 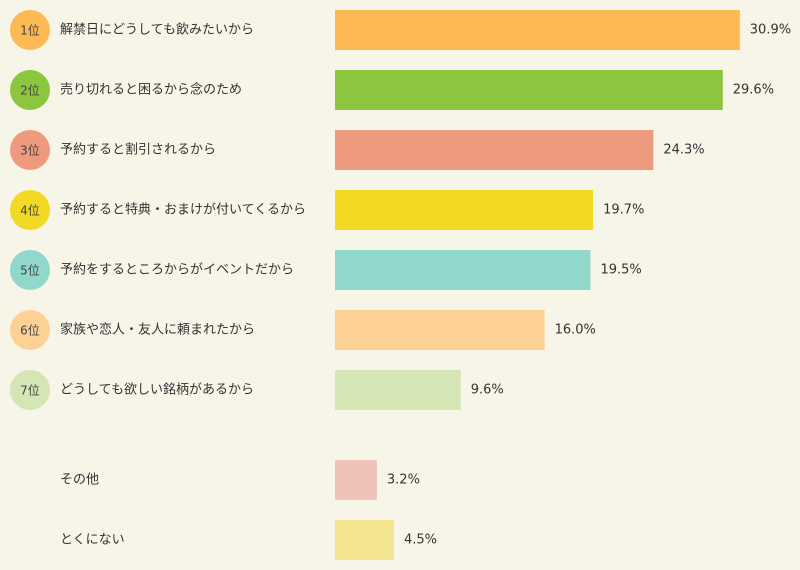 I want to click on value-label: 3.2%, so click(x=403, y=480).